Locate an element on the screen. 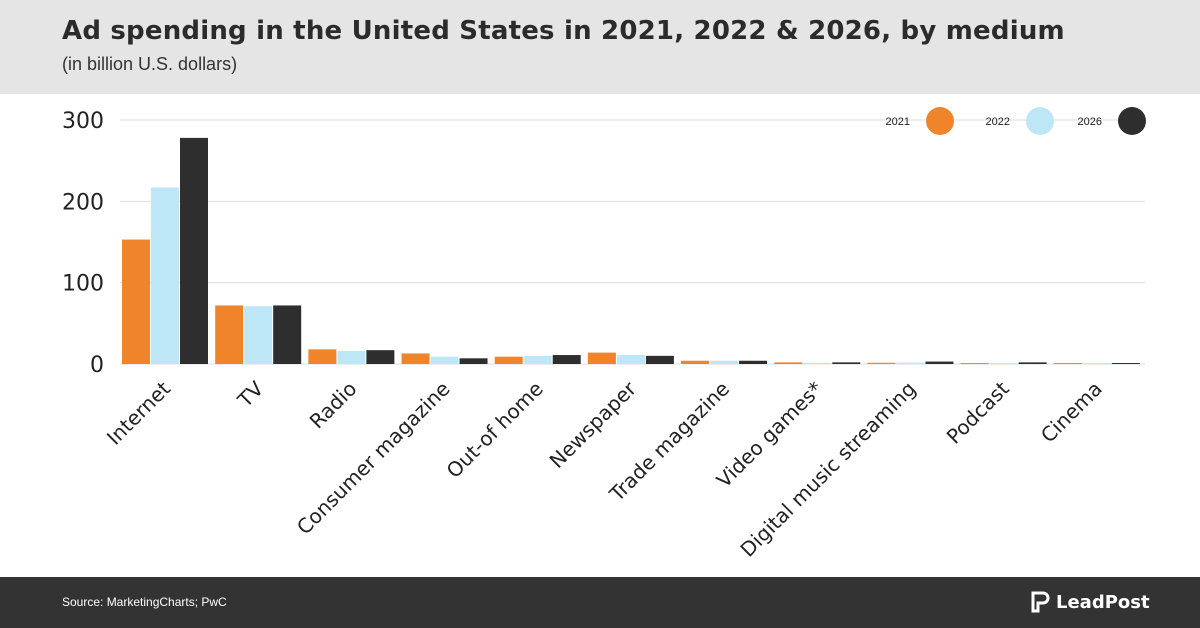  bar-2026-internet is located at coordinates (194, 250).